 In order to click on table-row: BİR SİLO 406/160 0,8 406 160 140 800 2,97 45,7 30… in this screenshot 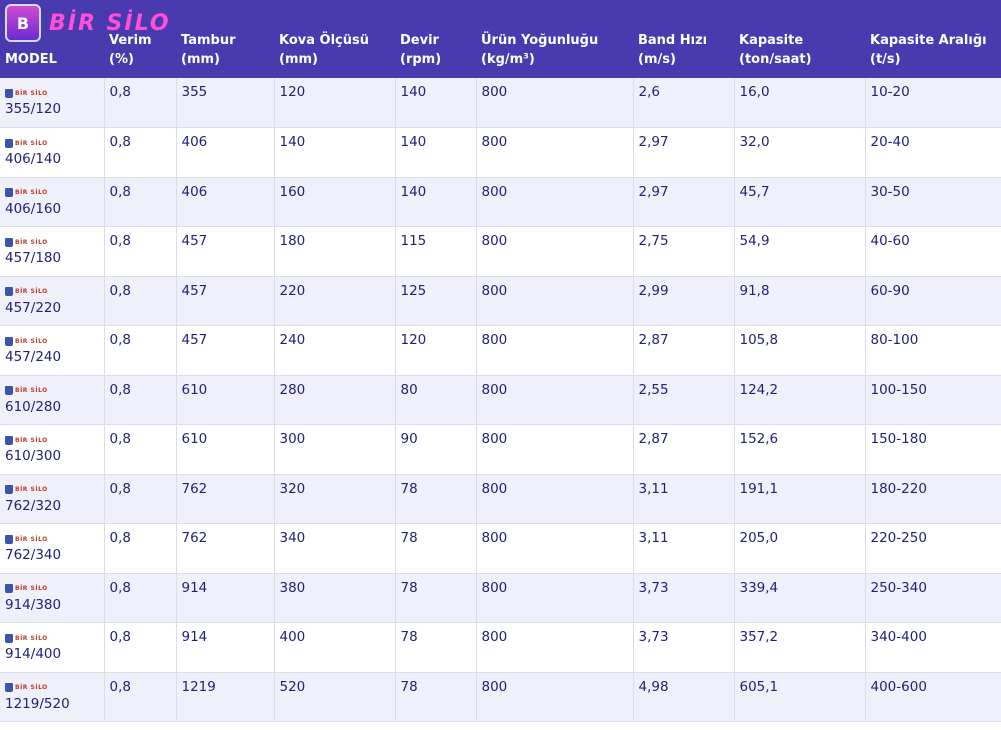, I will do `click(500, 202)`.